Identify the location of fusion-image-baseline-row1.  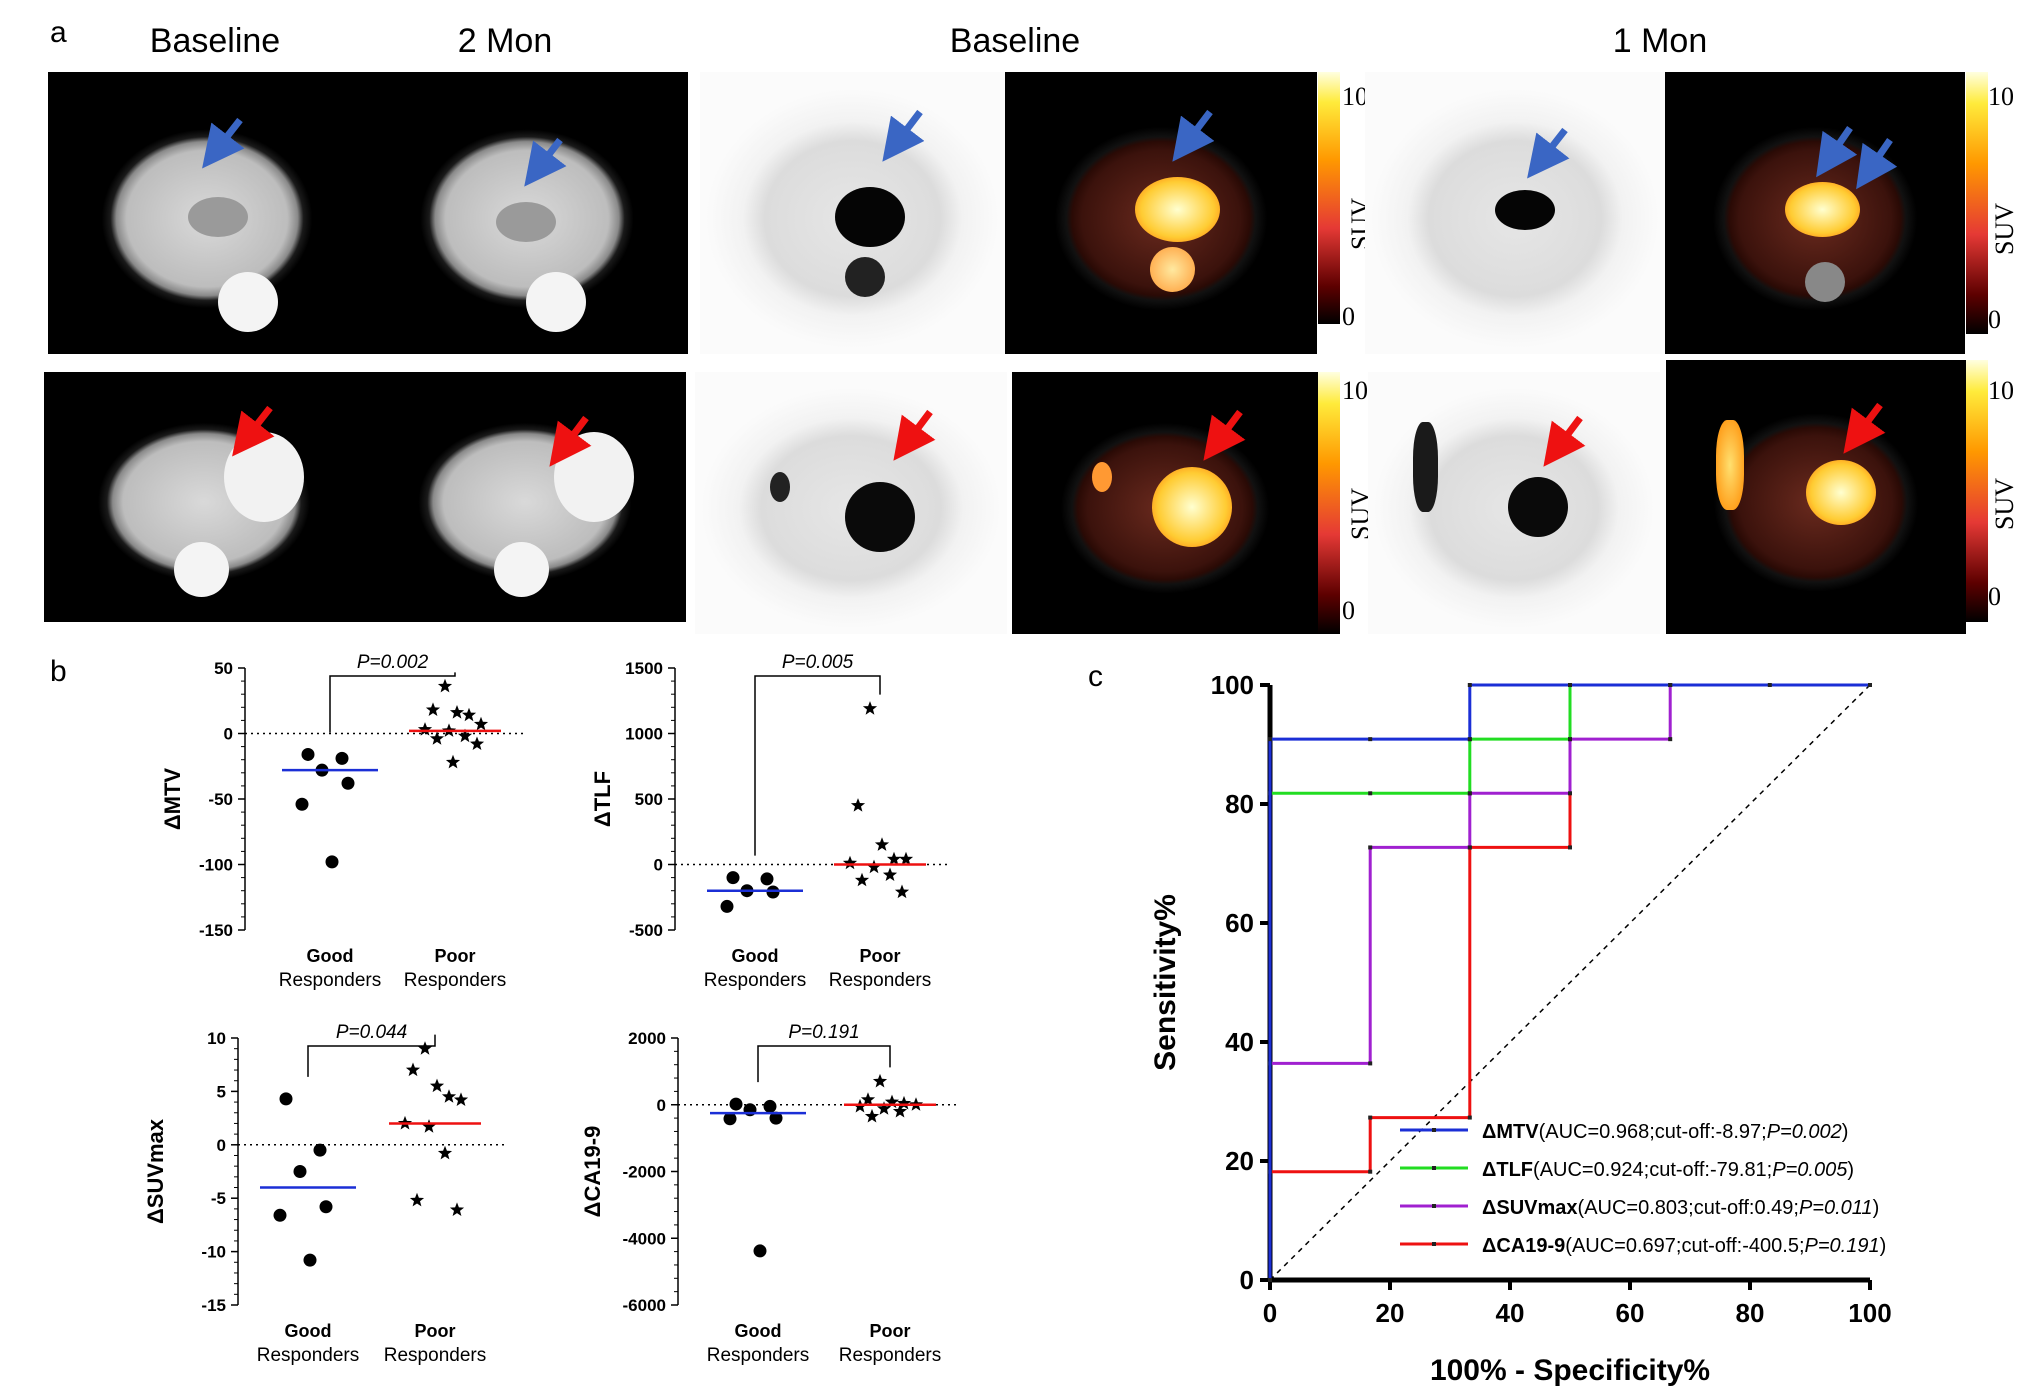
(1161, 213).